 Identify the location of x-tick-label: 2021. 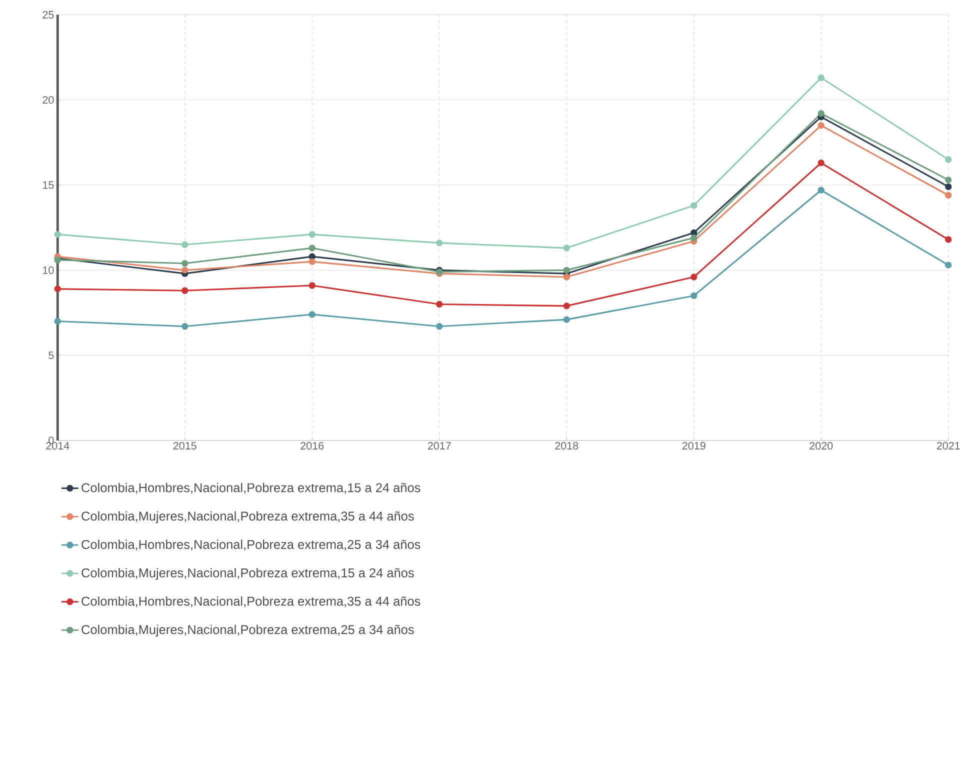
(948, 446).